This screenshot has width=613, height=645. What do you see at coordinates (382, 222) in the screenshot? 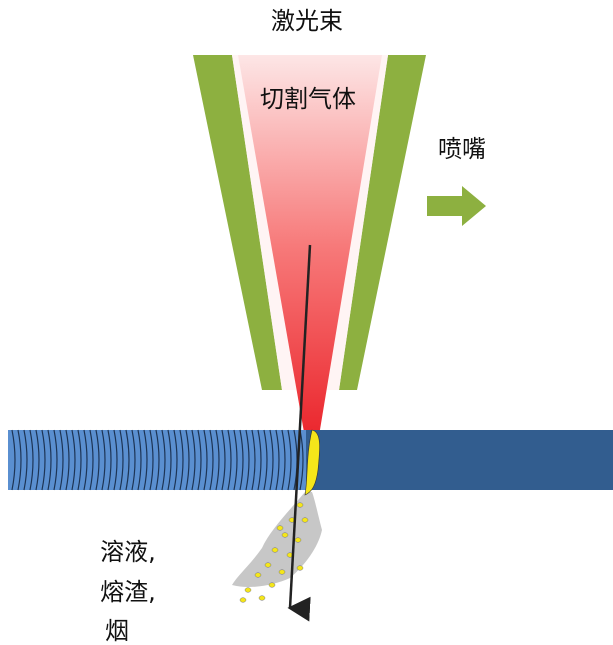
I see `nozzle-wall-right` at bounding box center [382, 222].